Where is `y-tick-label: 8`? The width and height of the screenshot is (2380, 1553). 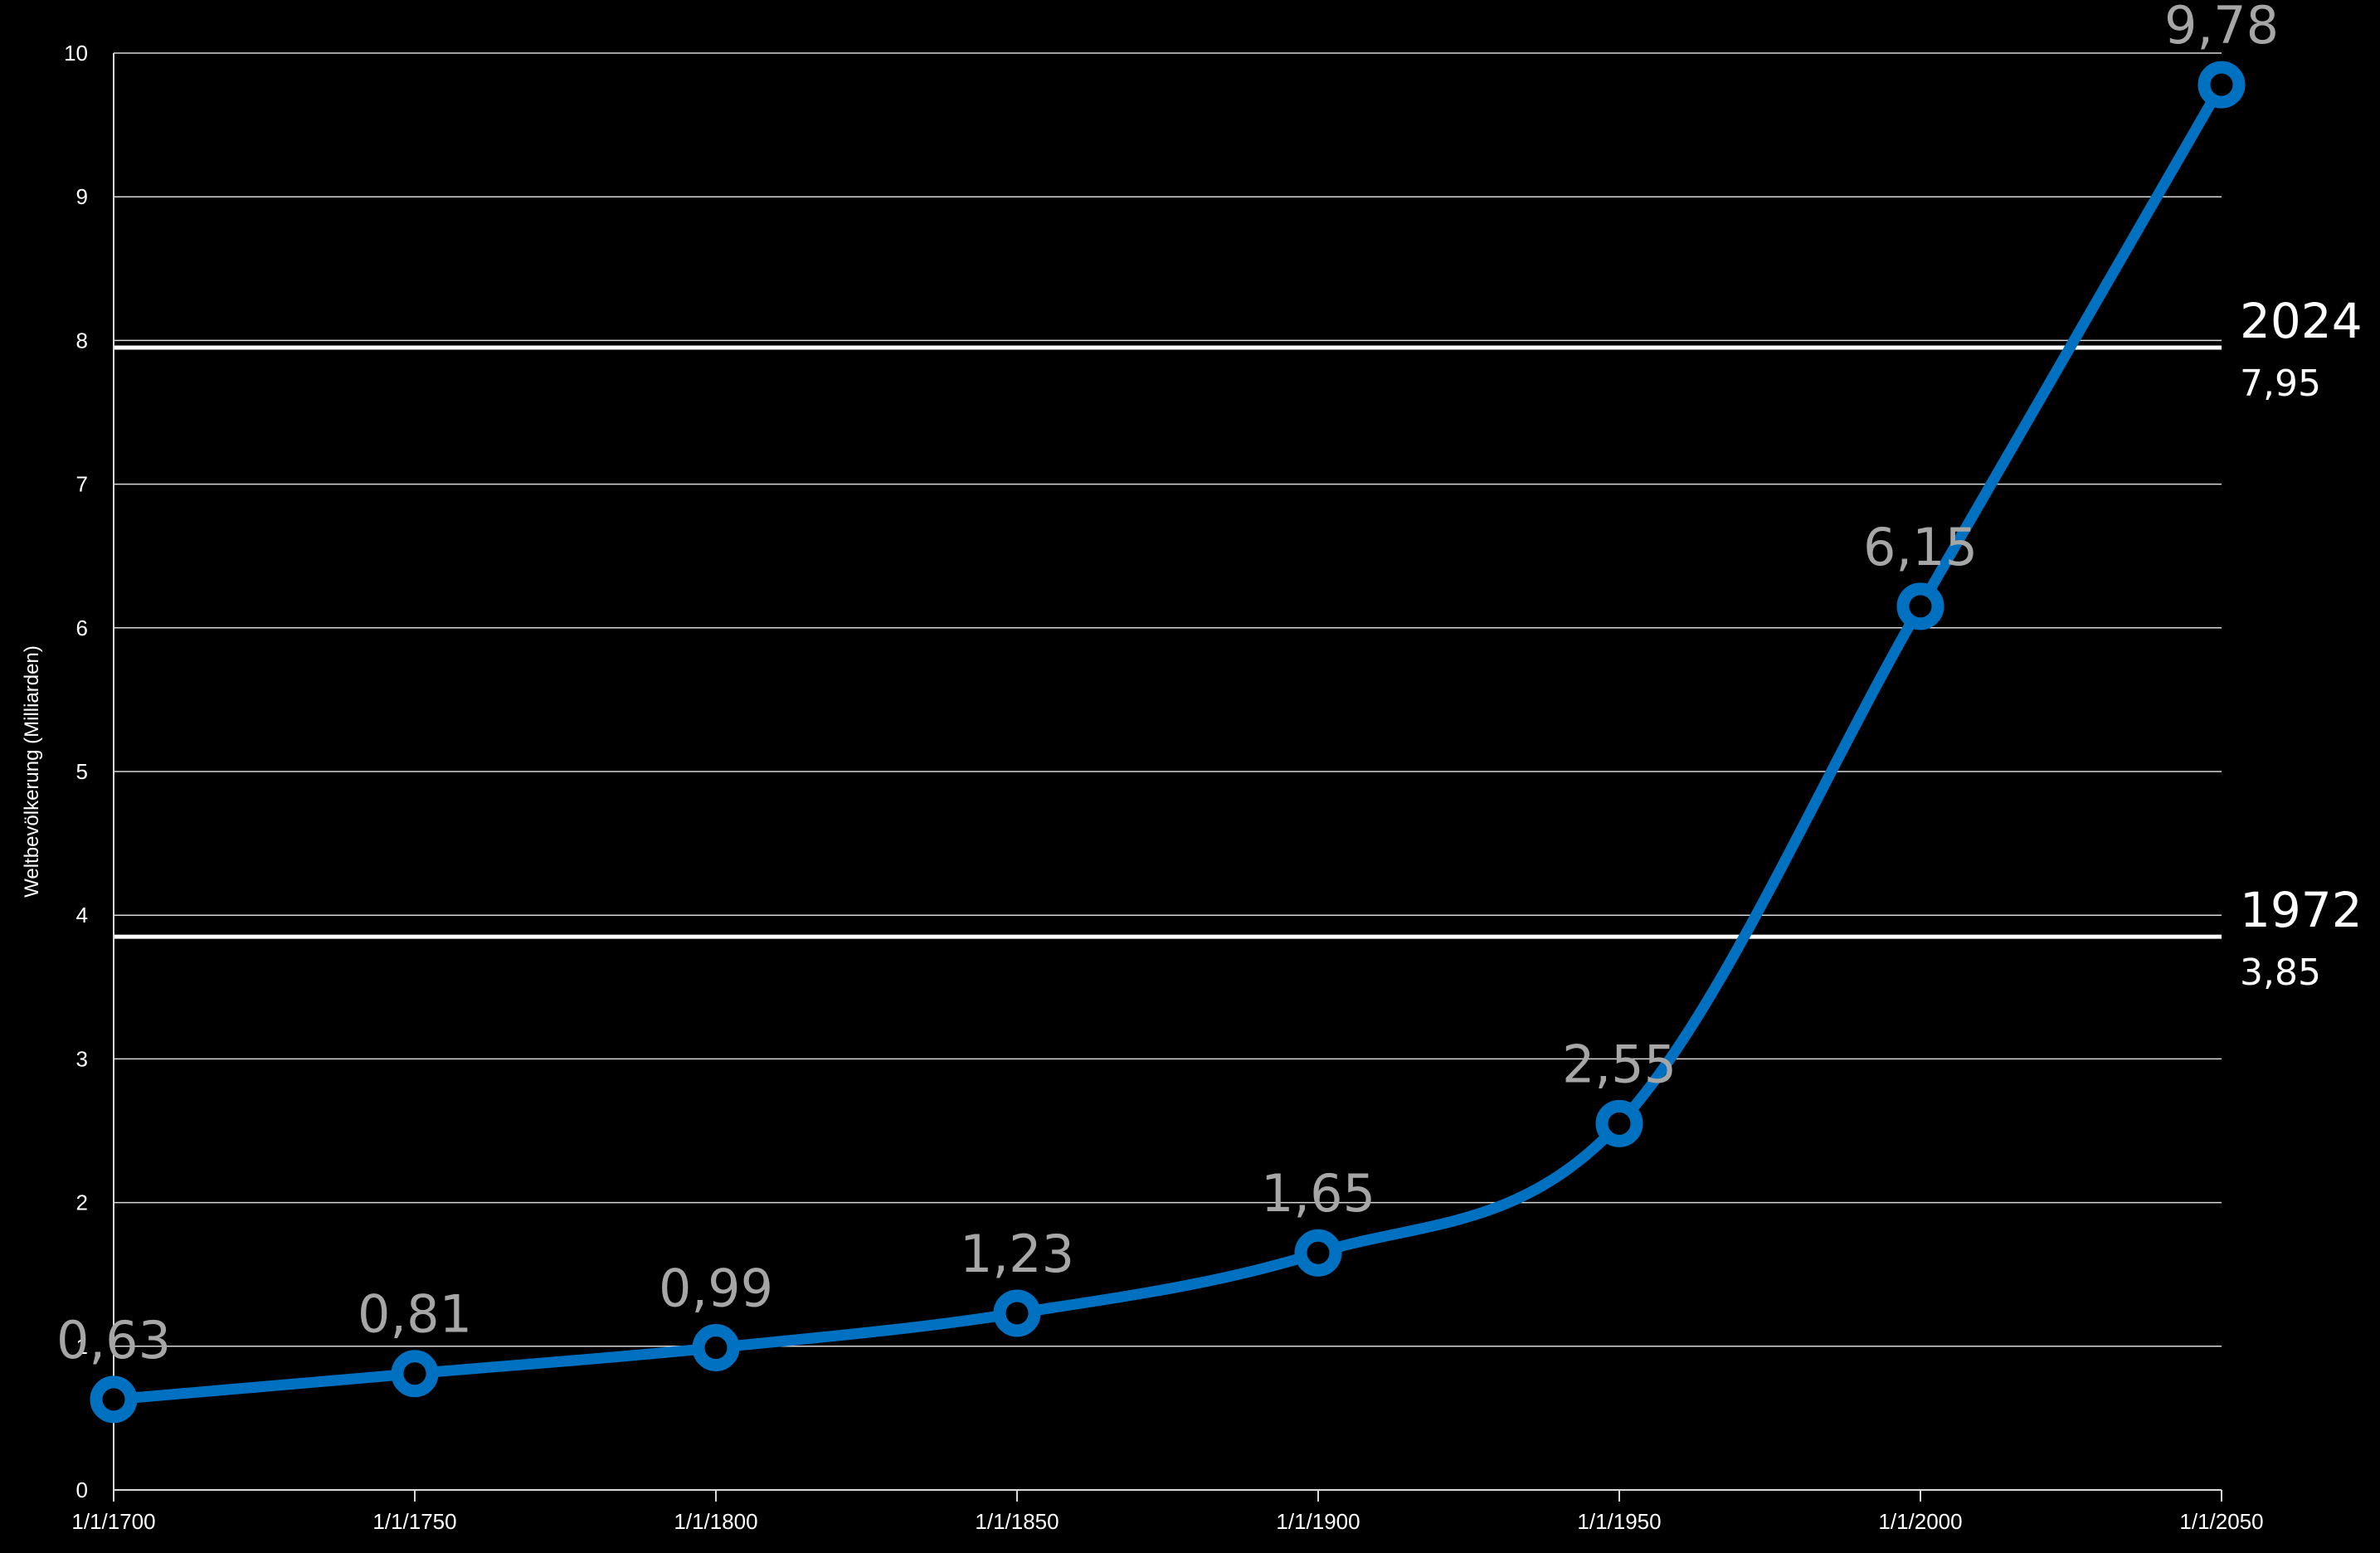 y-tick-label: 8 is located at coordinates (82, 341).